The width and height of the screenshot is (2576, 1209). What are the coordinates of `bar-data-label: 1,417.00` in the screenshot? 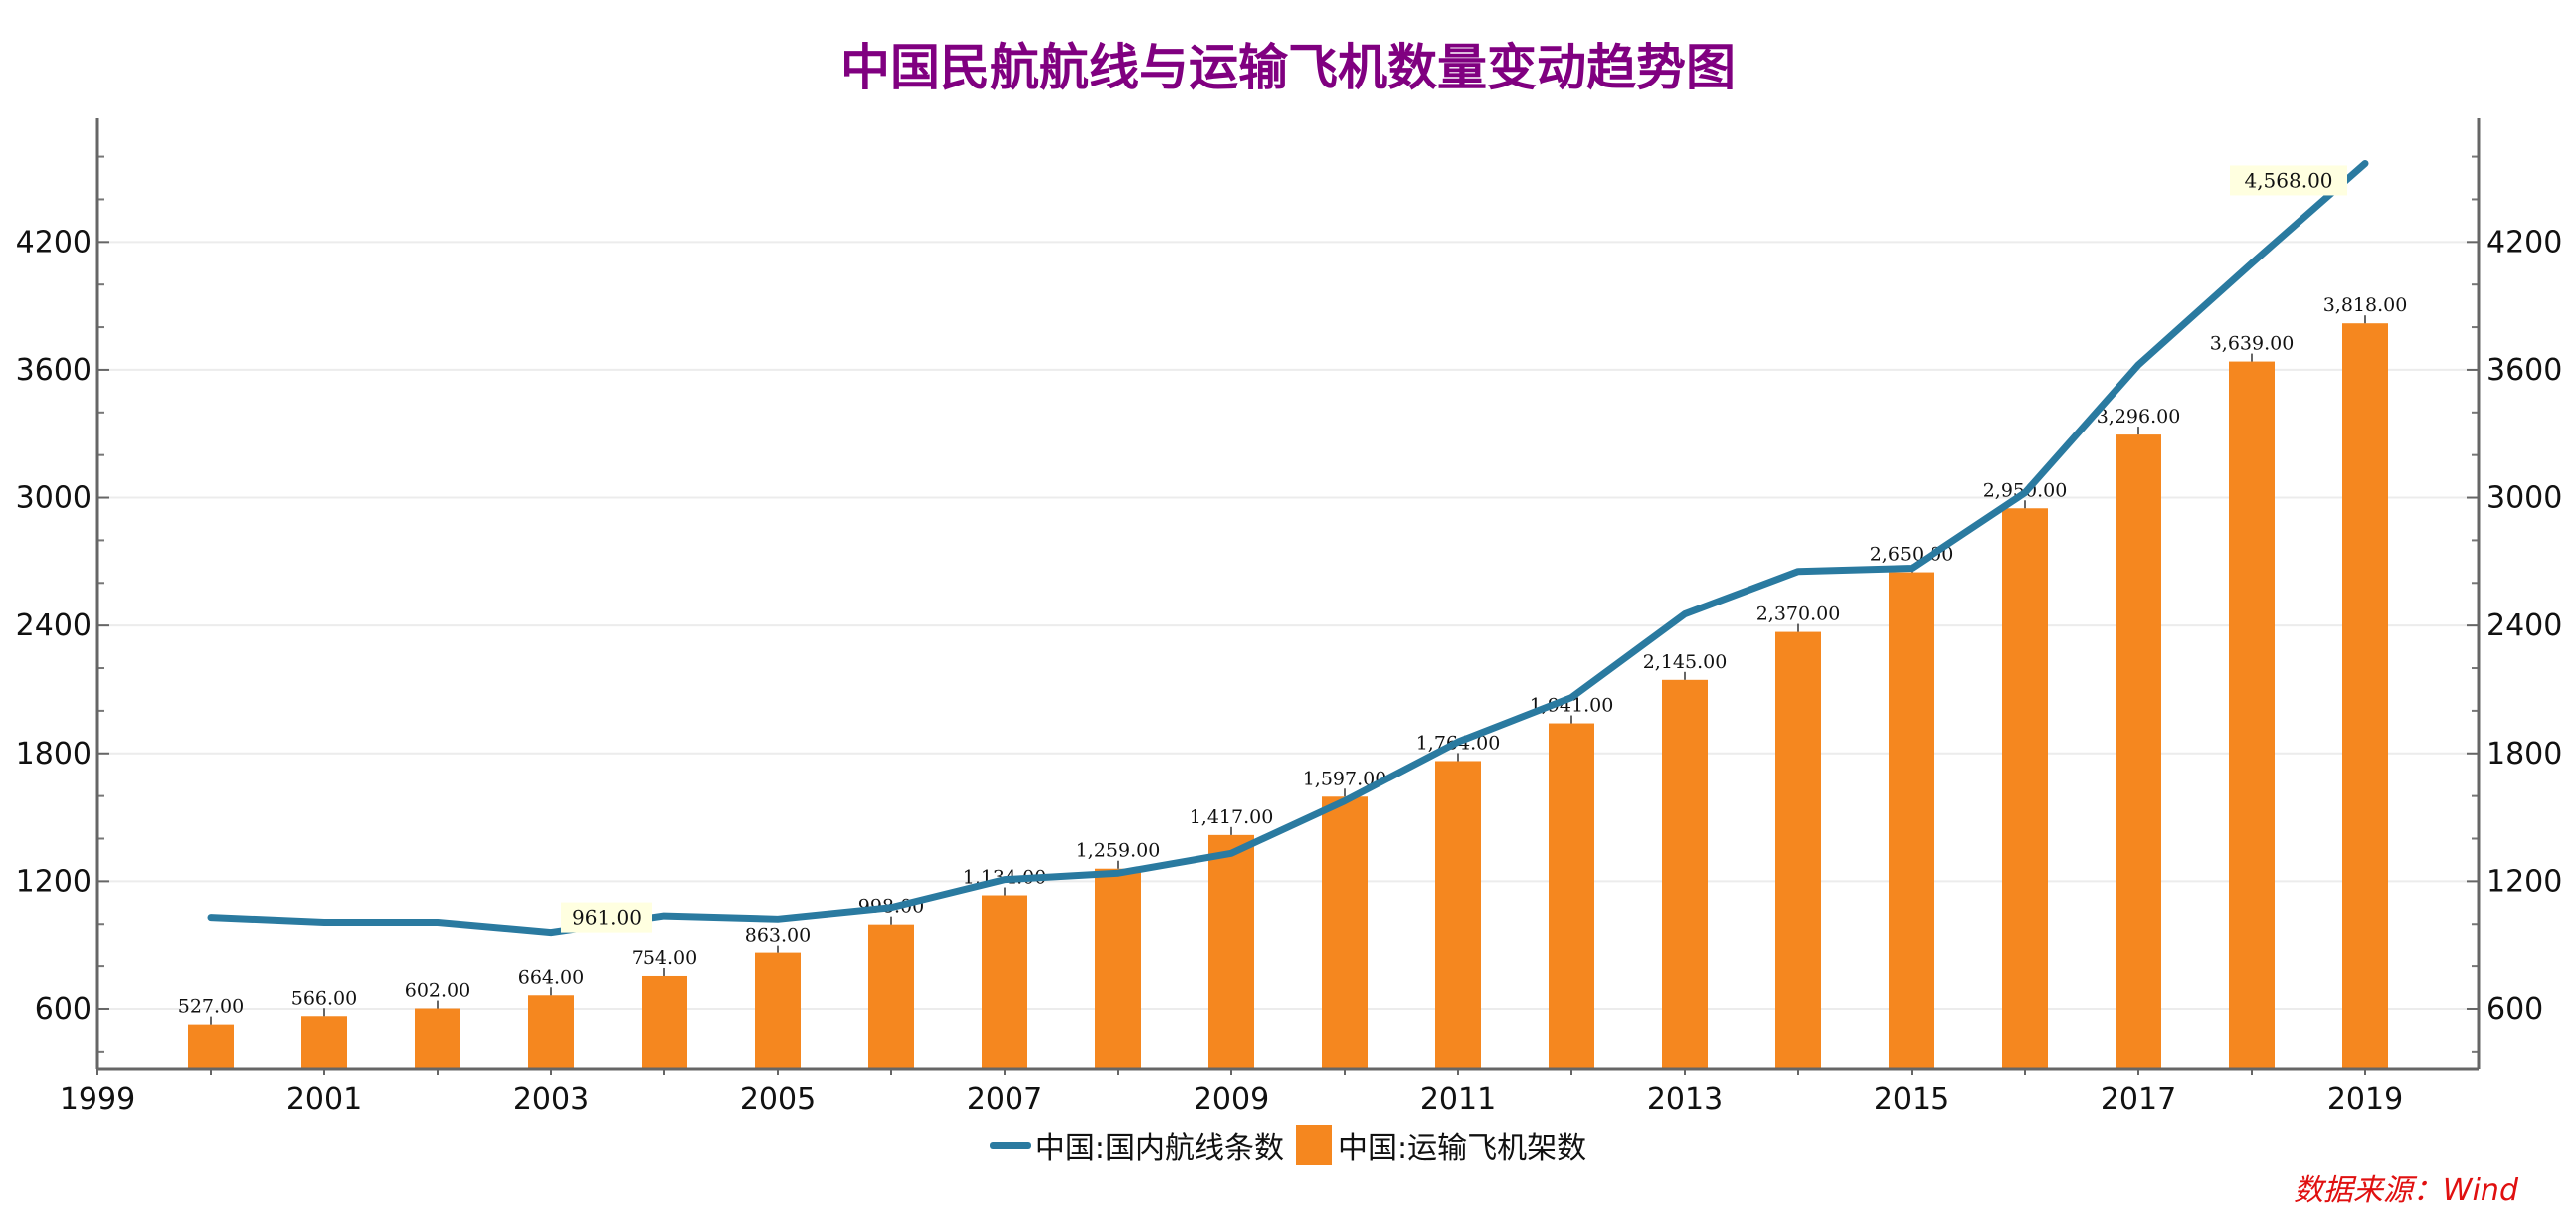 It's located at (1232, 817).